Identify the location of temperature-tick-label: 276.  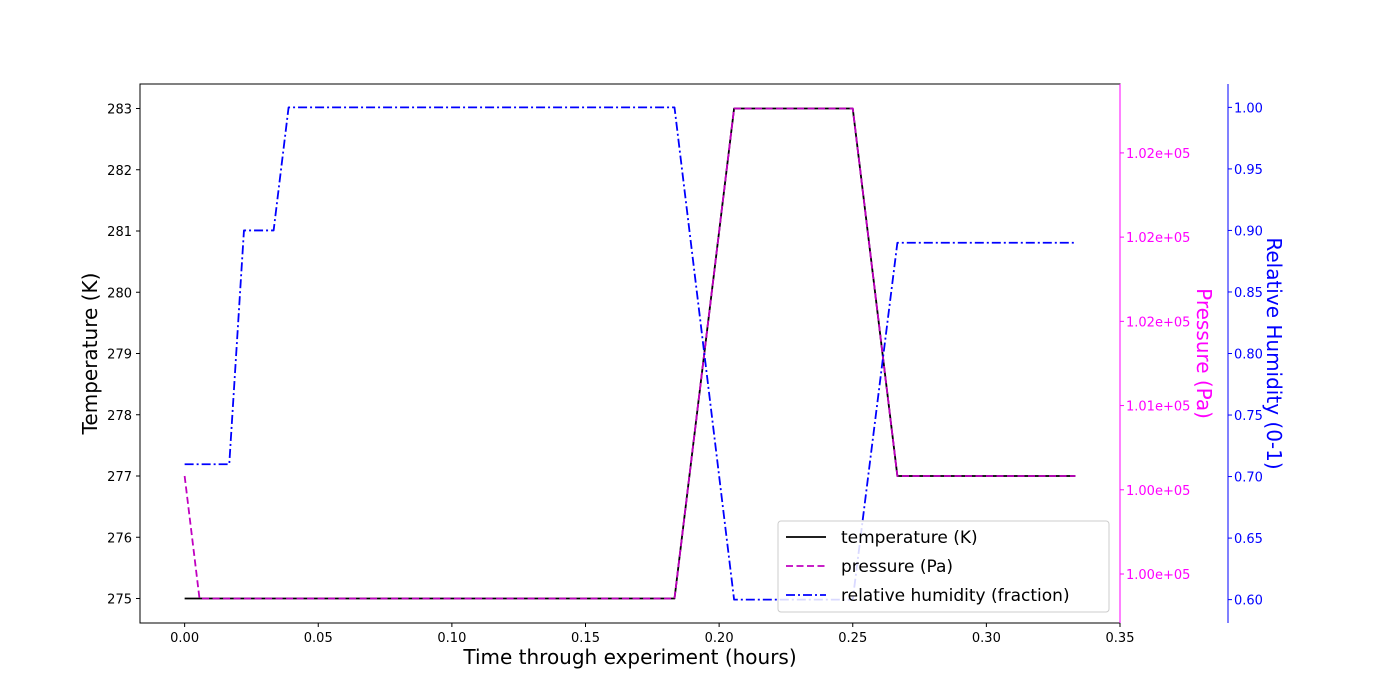
(119, 538).